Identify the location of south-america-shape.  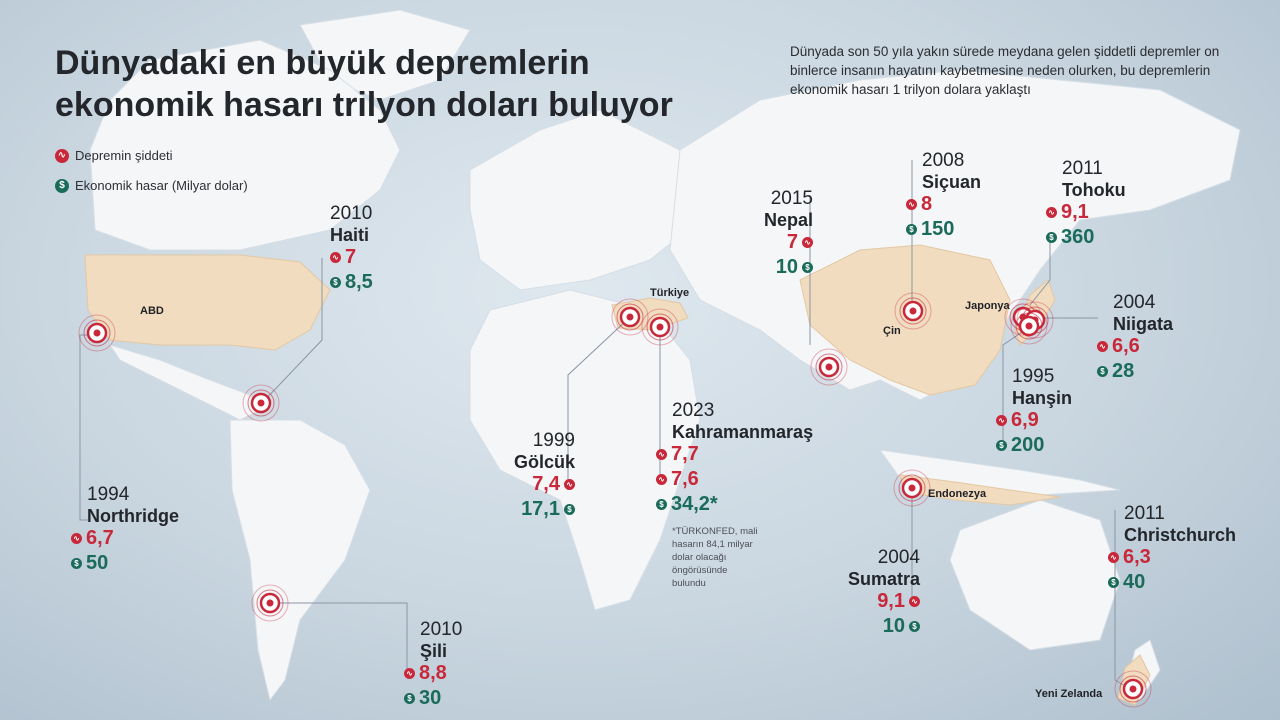
(300, 560).